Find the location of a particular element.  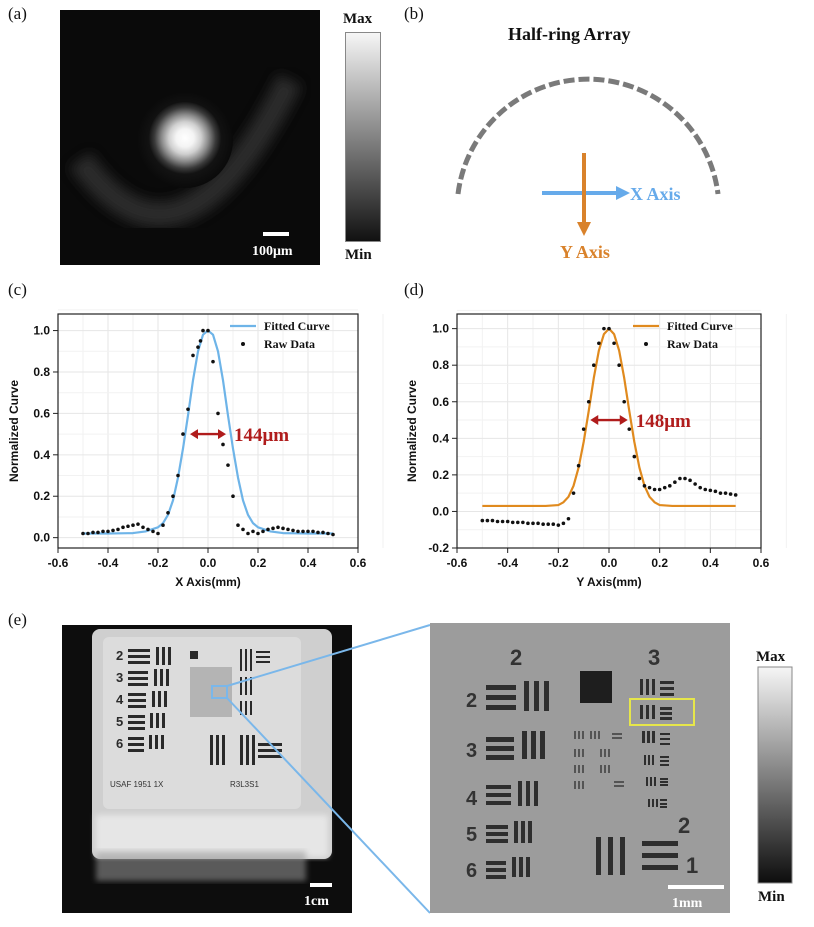

scalebar-e-right-label: 1mm is located at coordinates (687, 903).